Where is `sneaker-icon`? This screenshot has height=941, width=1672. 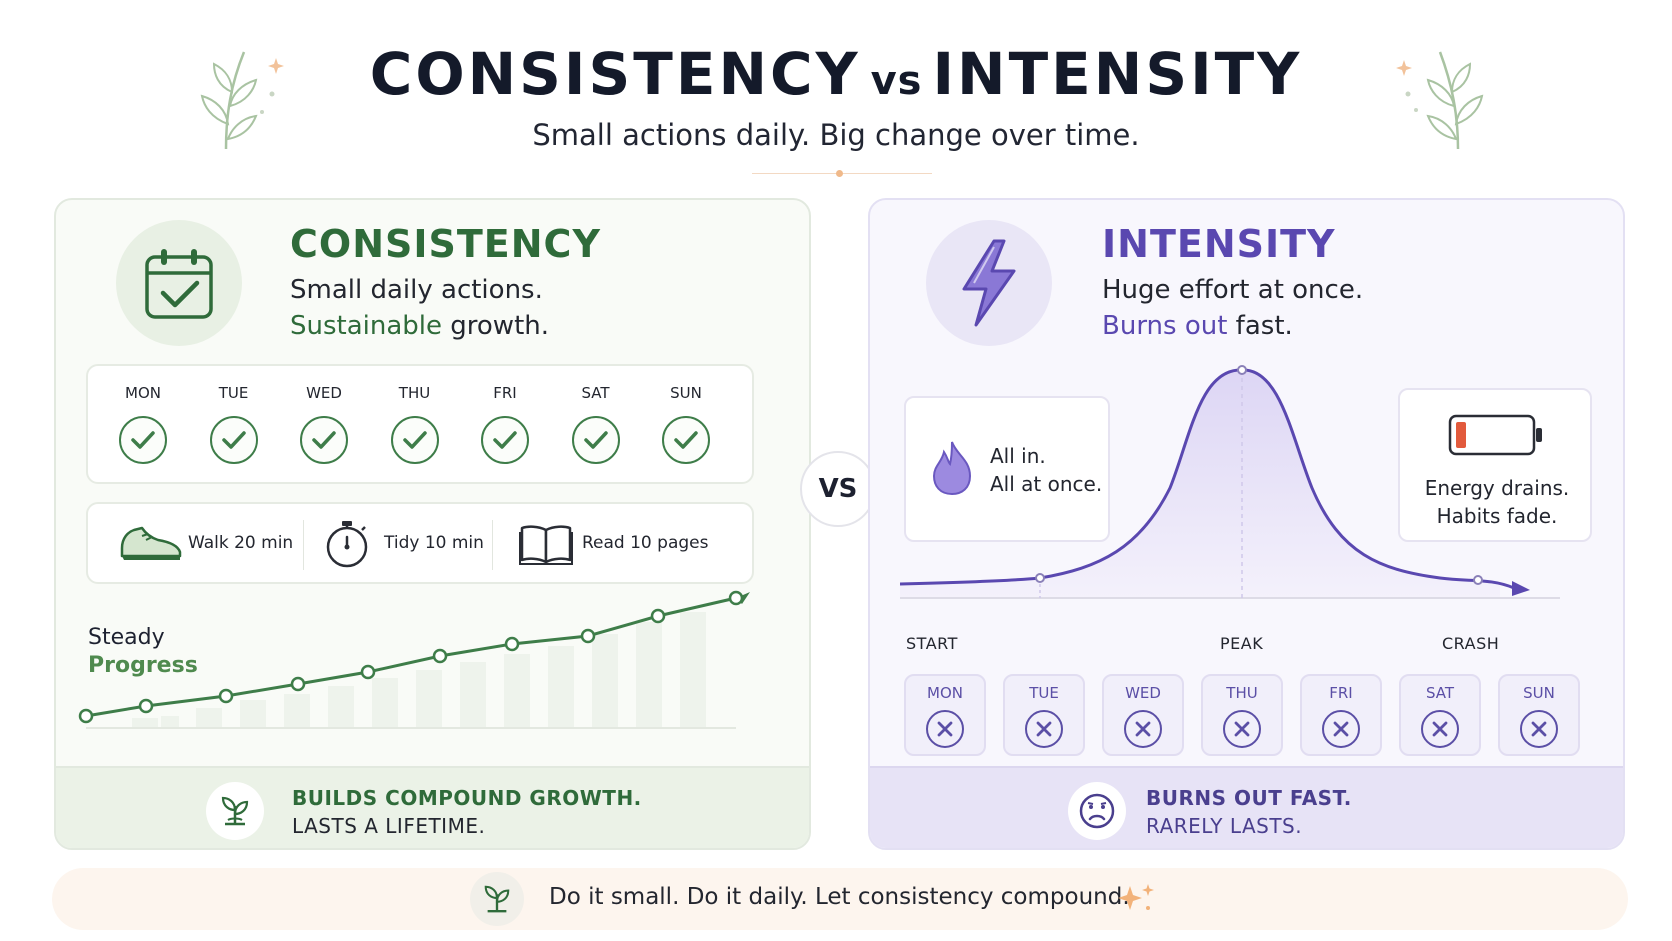 sneaker-icon is located at coordinates (151, 546).